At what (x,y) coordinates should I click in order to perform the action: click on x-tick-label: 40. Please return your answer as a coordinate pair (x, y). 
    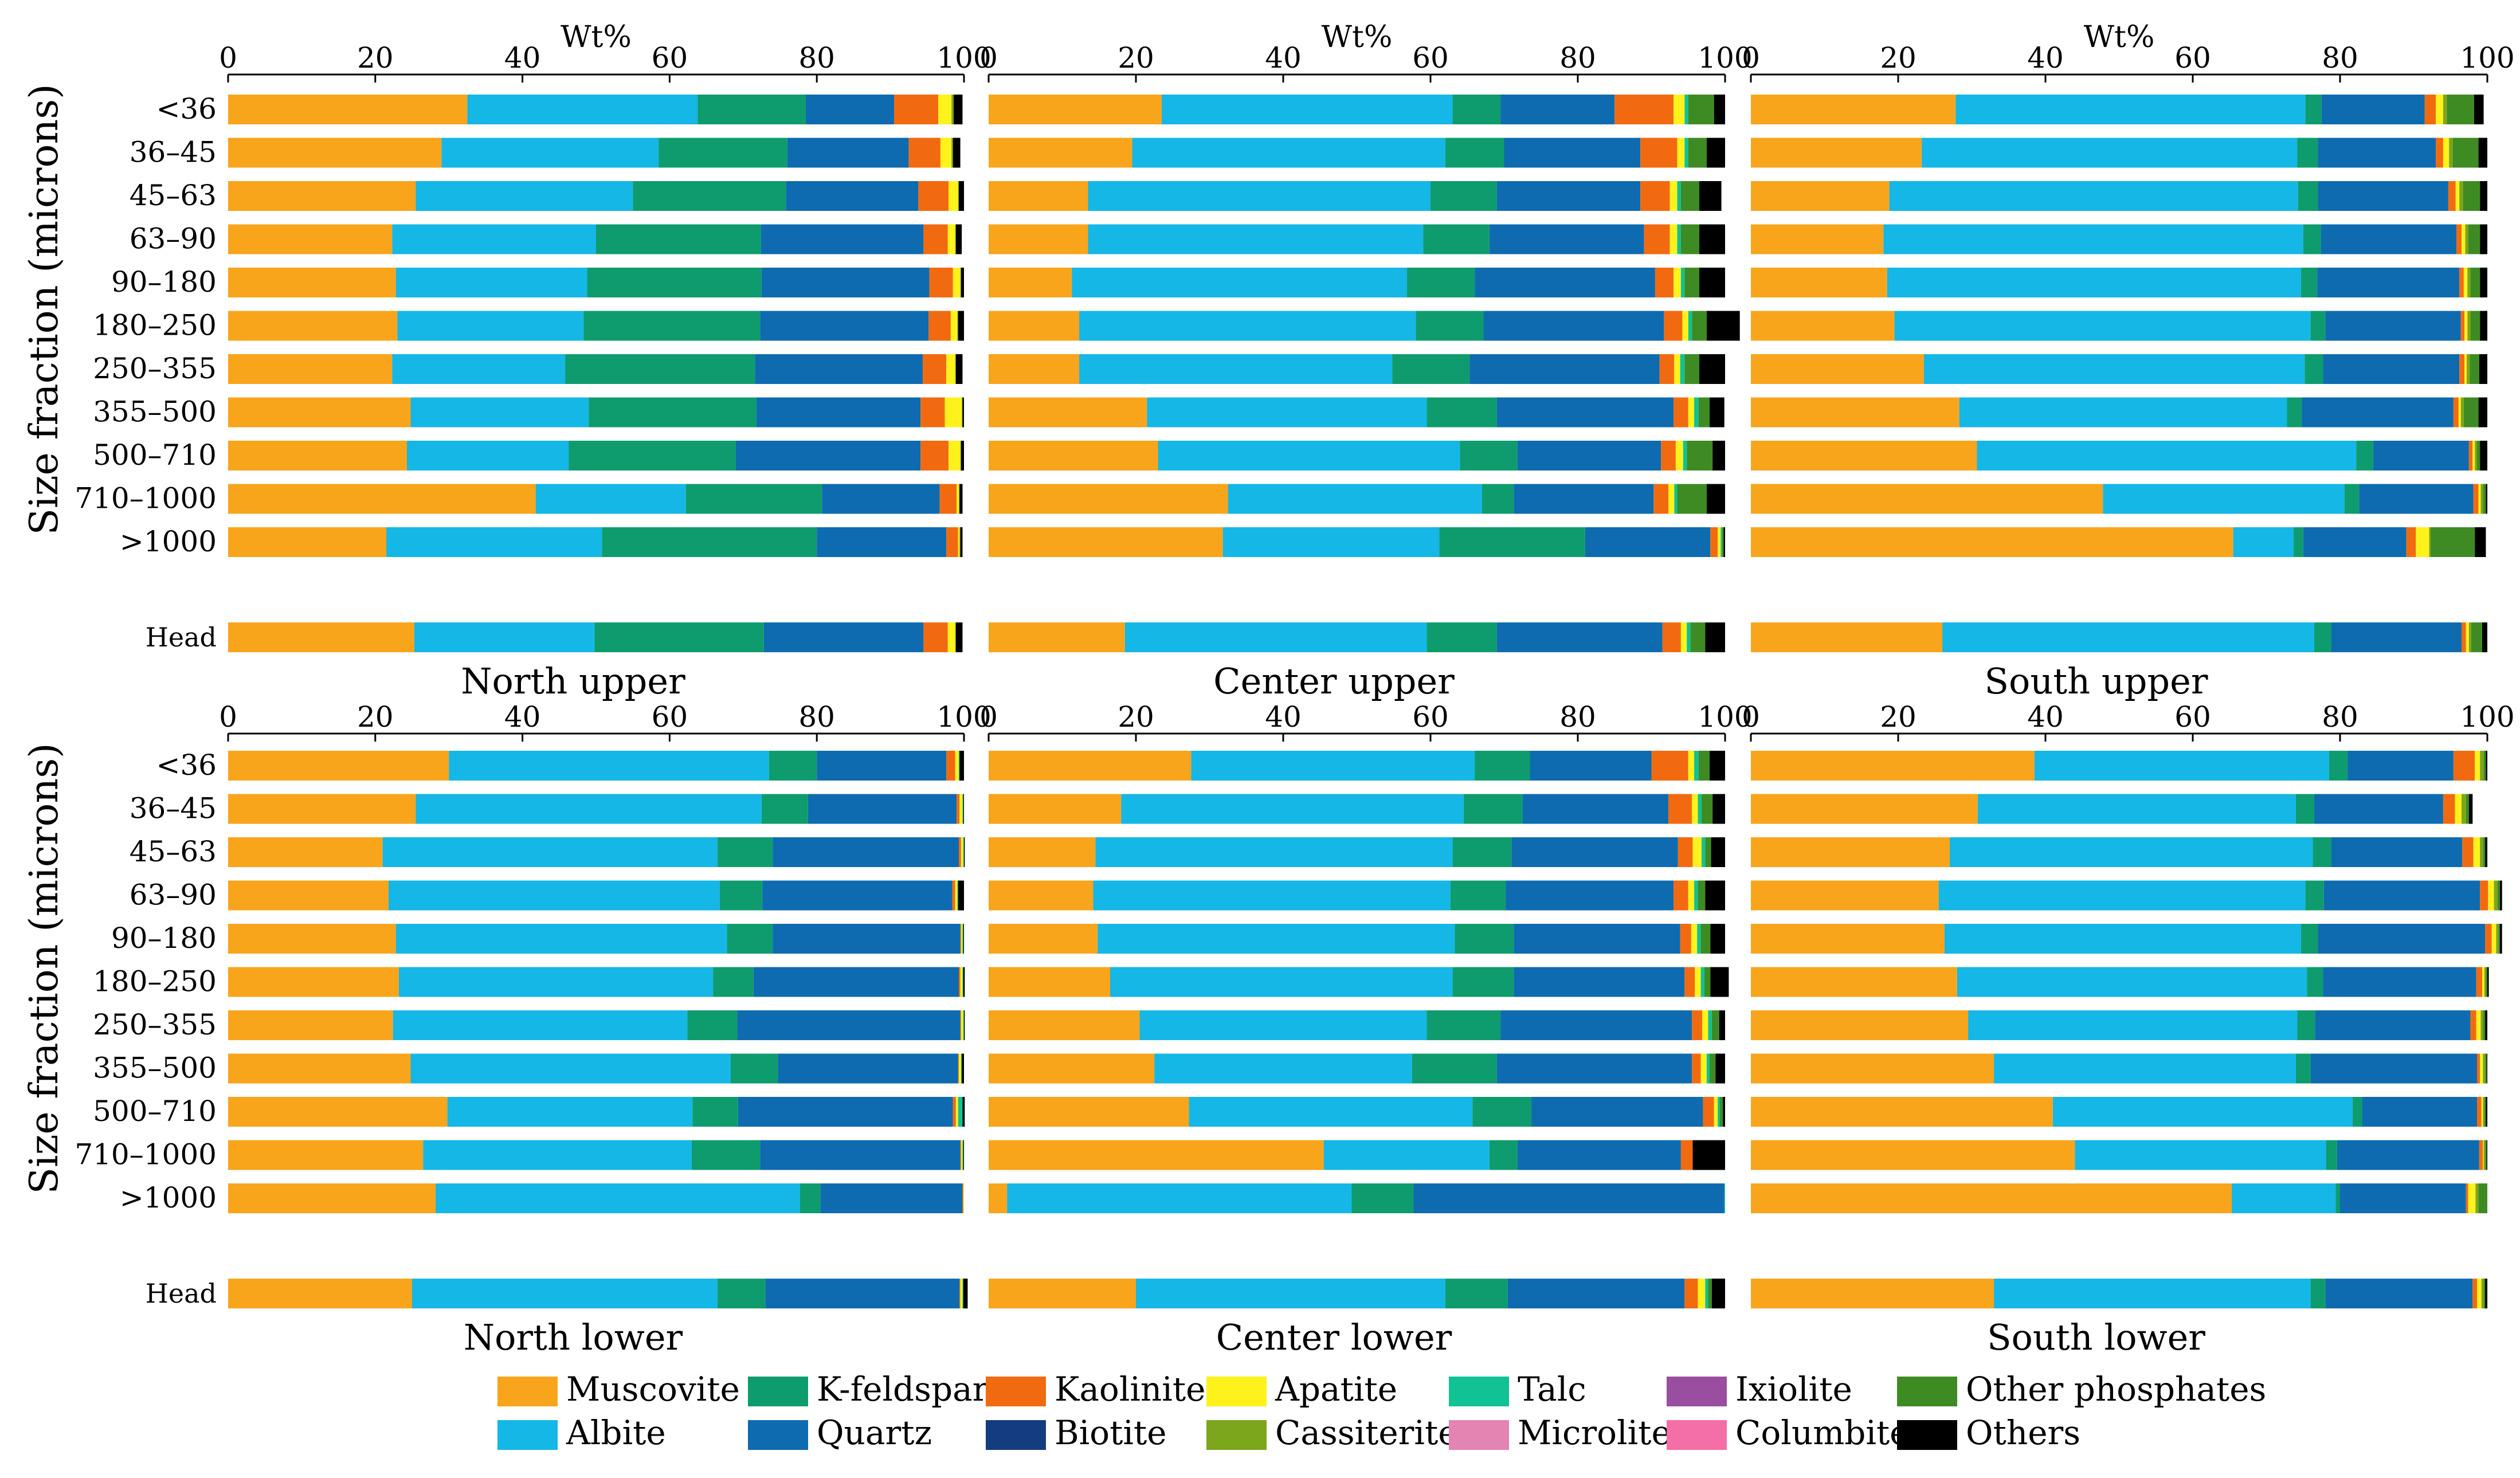
    Looking at the image, I should click on (522, 717).